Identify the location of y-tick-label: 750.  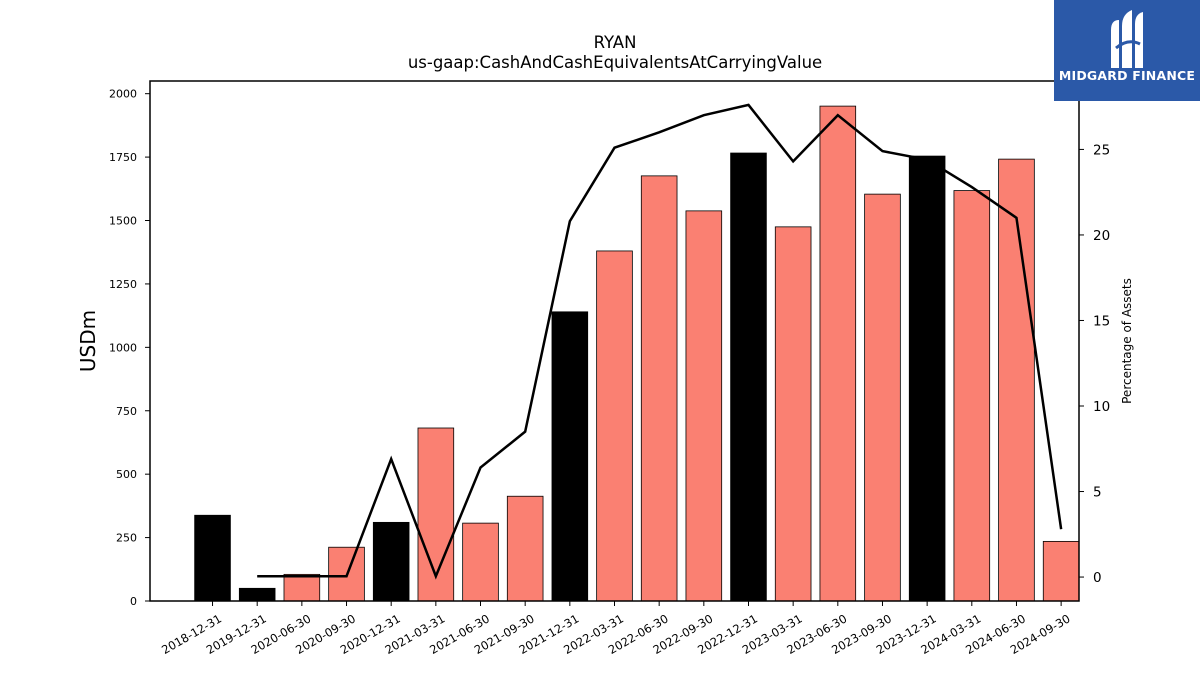
(126, 411).